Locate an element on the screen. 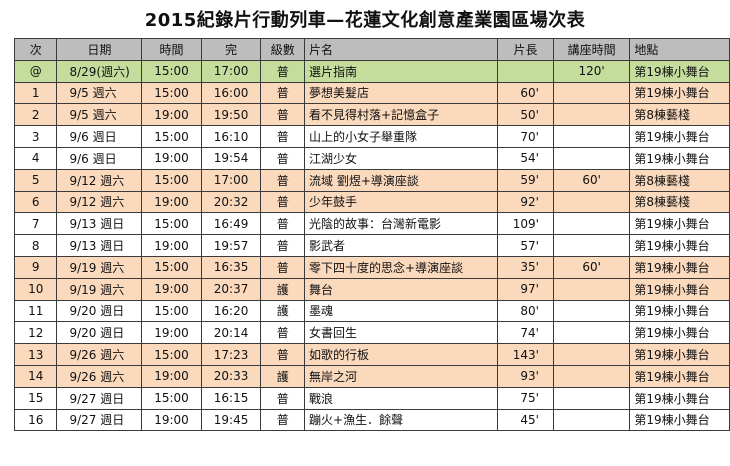  cell-length: 35' is located at coordinates (525, 267).